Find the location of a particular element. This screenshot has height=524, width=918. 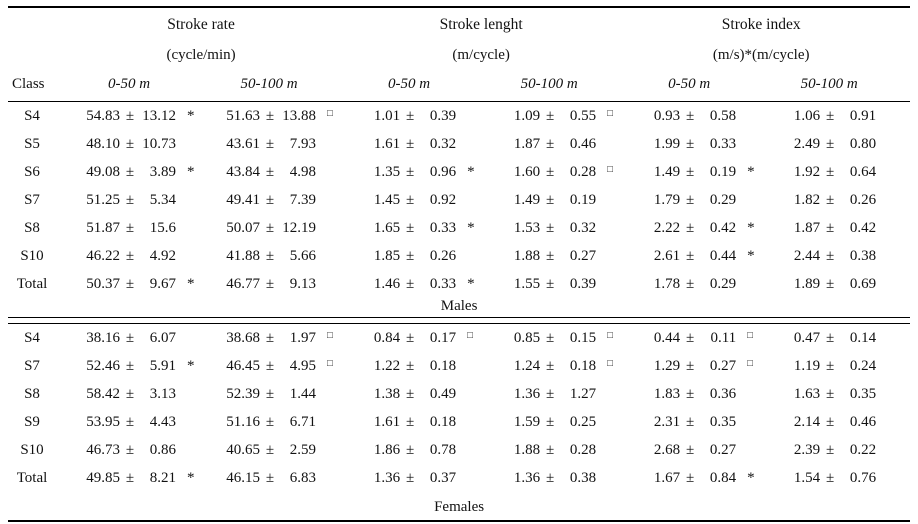

sd-value: 9.67 is located at coordinates (162, 283).